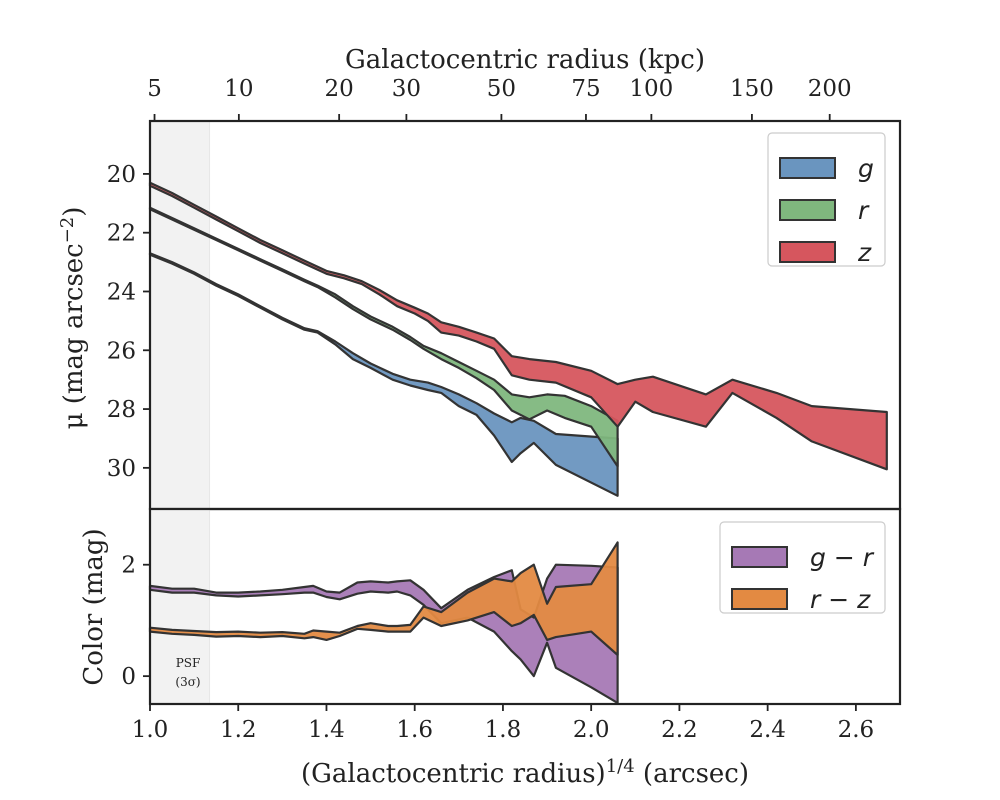 The width and height of the screenshot is (1000, 800). What do you see at coordinates (188, 663) in the screenshot?
I see `psf-label-line1: PSF` at bounding box center [188, 663].